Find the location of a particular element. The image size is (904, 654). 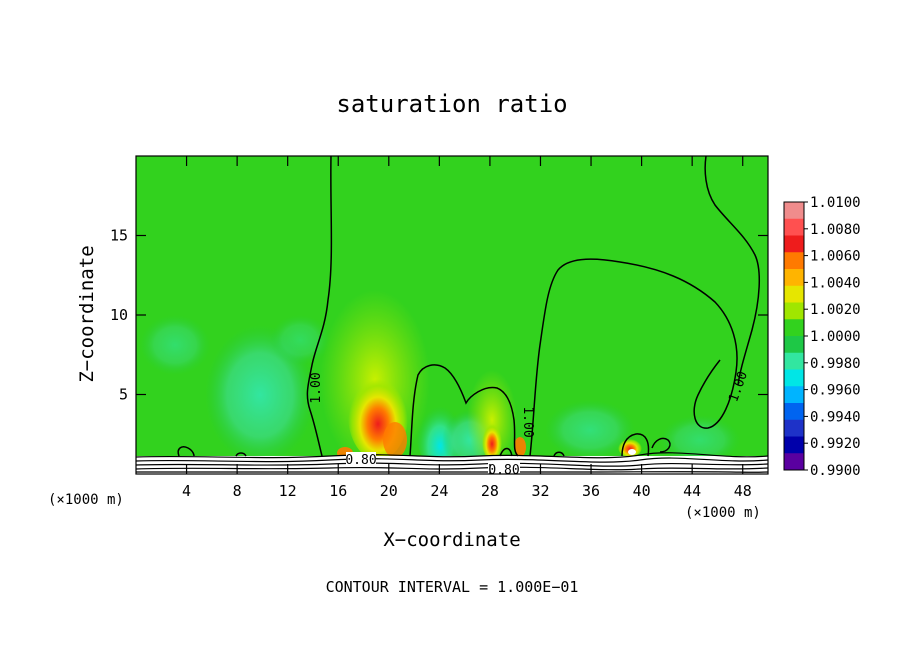

x-unit-left: (×1000 m) is located at coordinates (86, 500).